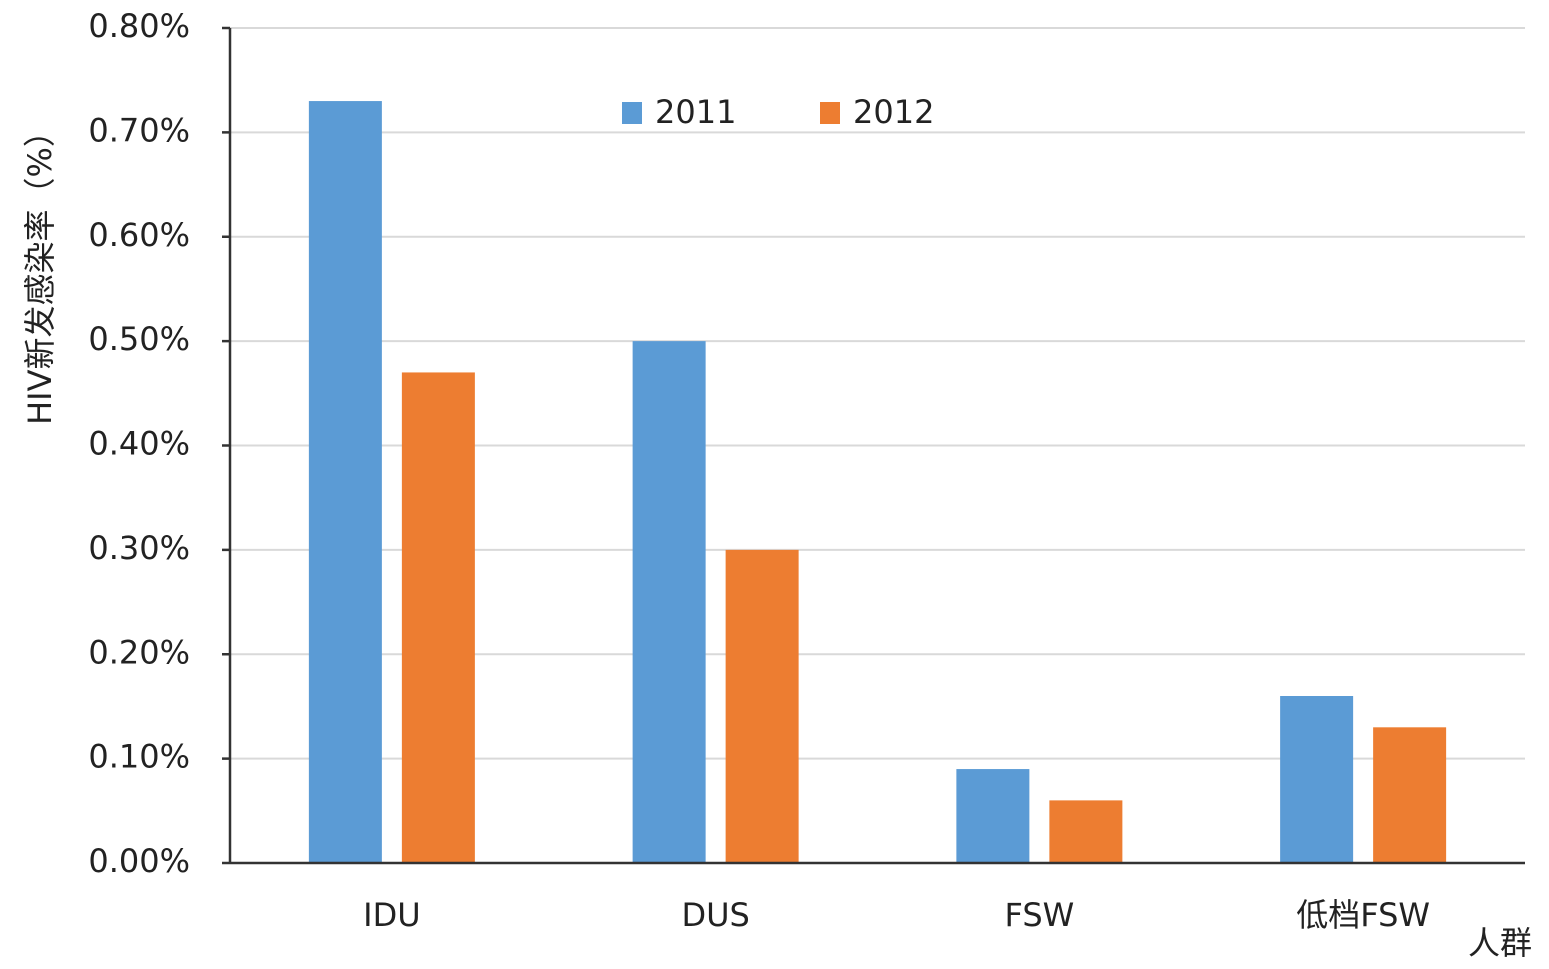 The image size is (1549, 969). I want to click on y-tick-label: 0.50%, so click(139, 339).